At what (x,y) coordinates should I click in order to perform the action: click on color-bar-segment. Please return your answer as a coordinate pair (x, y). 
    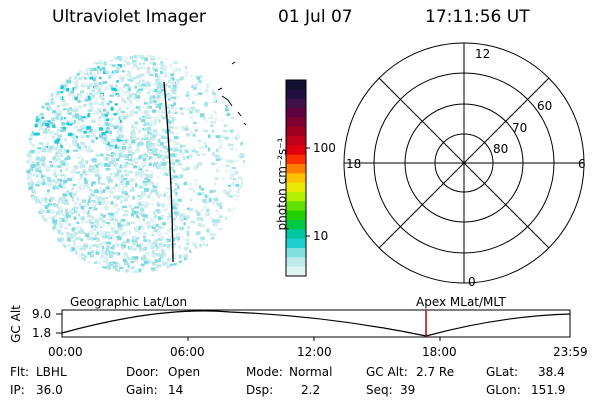
    Looking at the image, I should click on (296, 141).